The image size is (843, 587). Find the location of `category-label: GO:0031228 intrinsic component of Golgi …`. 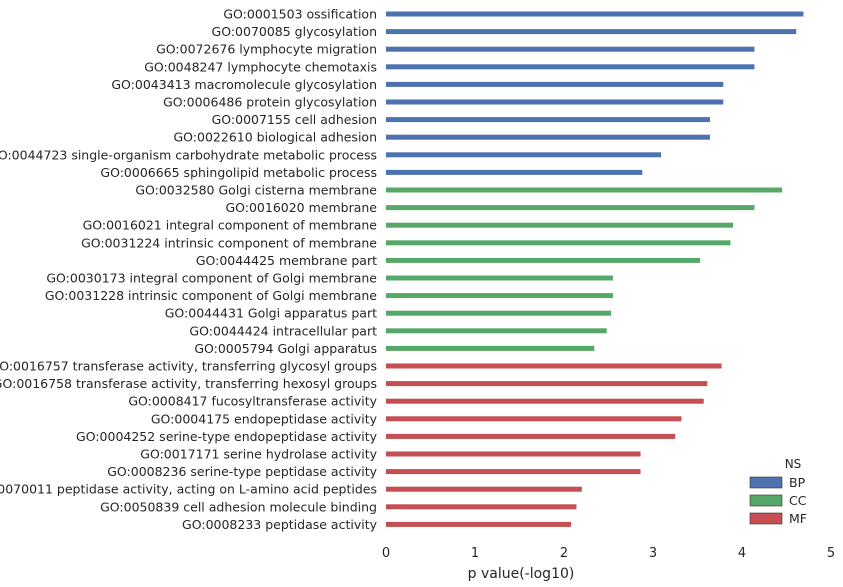

category-label: GO:0031228 intrinsic component of Golgi … is located at coordinates (211, 295).